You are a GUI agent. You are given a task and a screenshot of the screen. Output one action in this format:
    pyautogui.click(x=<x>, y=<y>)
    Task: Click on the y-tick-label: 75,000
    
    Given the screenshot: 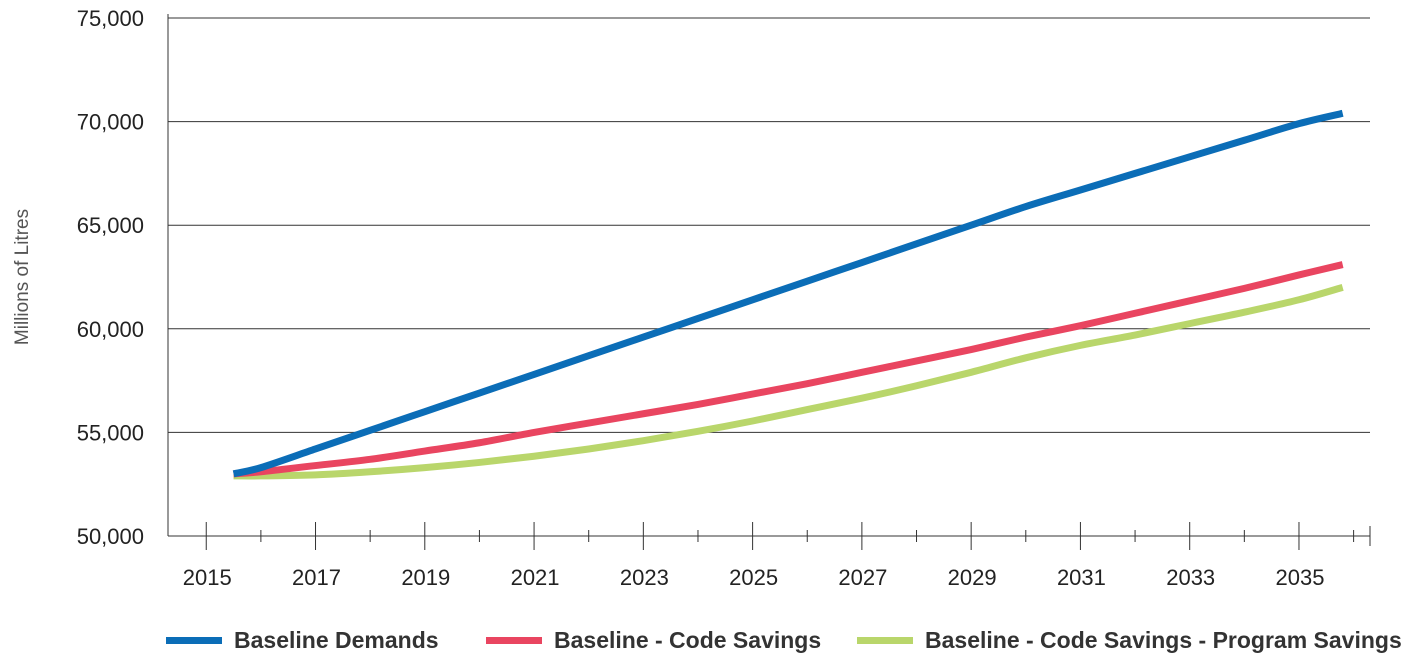 What is the action you would take?
    pyautogui.click(x=110, y=18)
    